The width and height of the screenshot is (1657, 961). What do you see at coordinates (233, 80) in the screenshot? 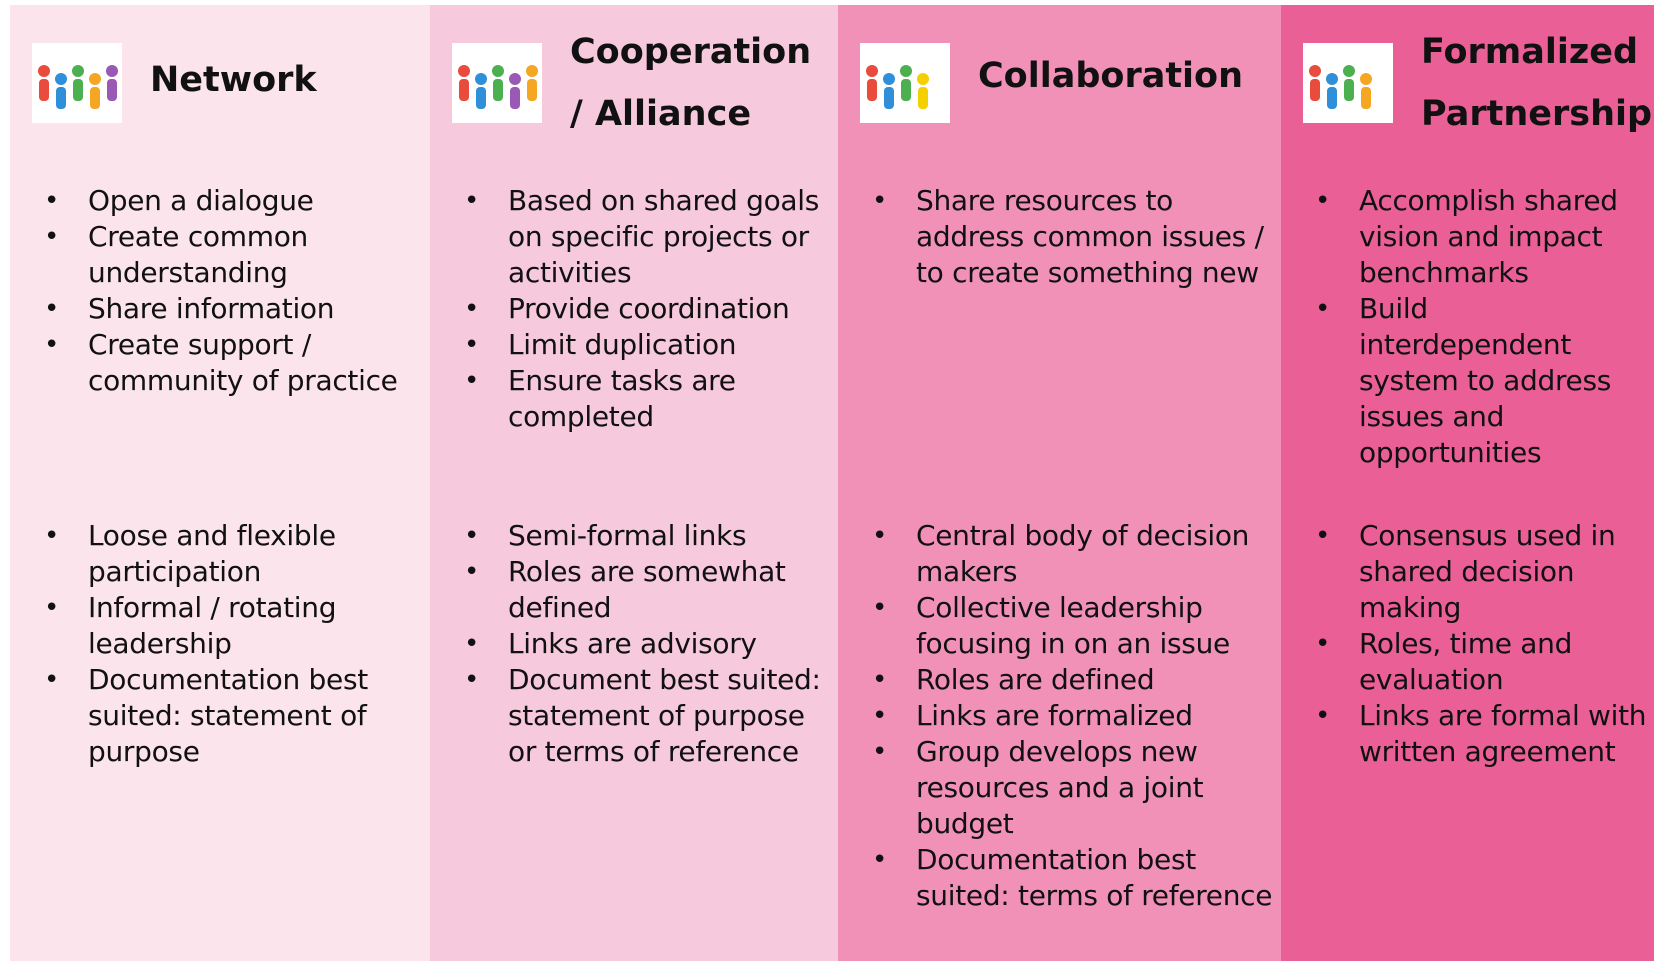
I see `column-title: Network` at bounding box center [233, 80].